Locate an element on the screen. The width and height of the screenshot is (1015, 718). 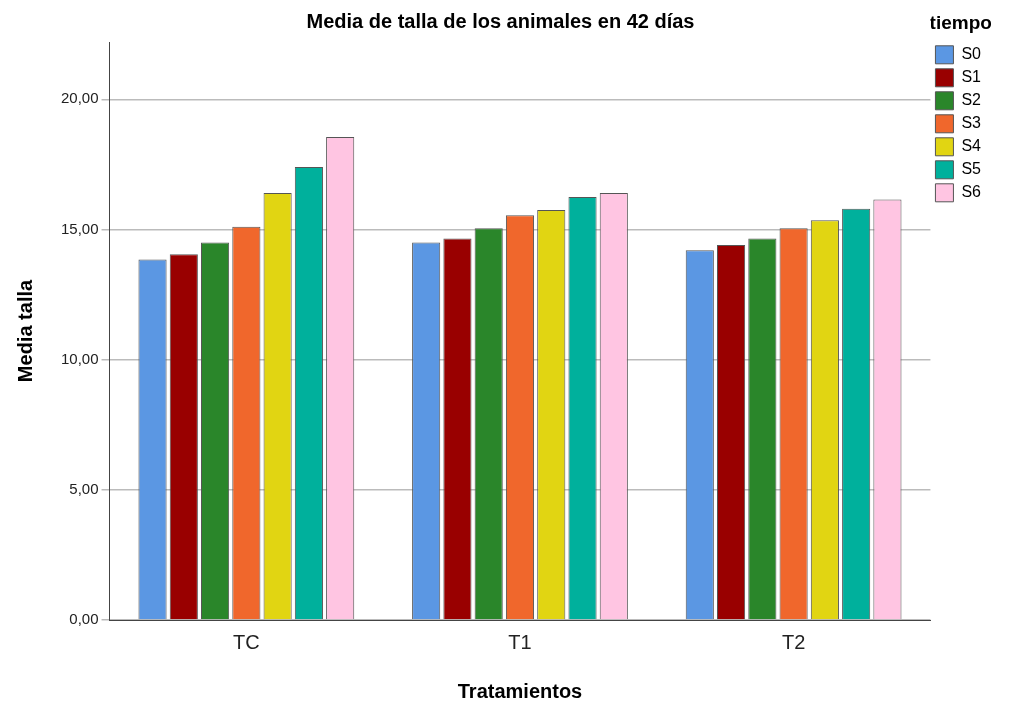
legend-label: S2 is located at coordinates (971, 100).